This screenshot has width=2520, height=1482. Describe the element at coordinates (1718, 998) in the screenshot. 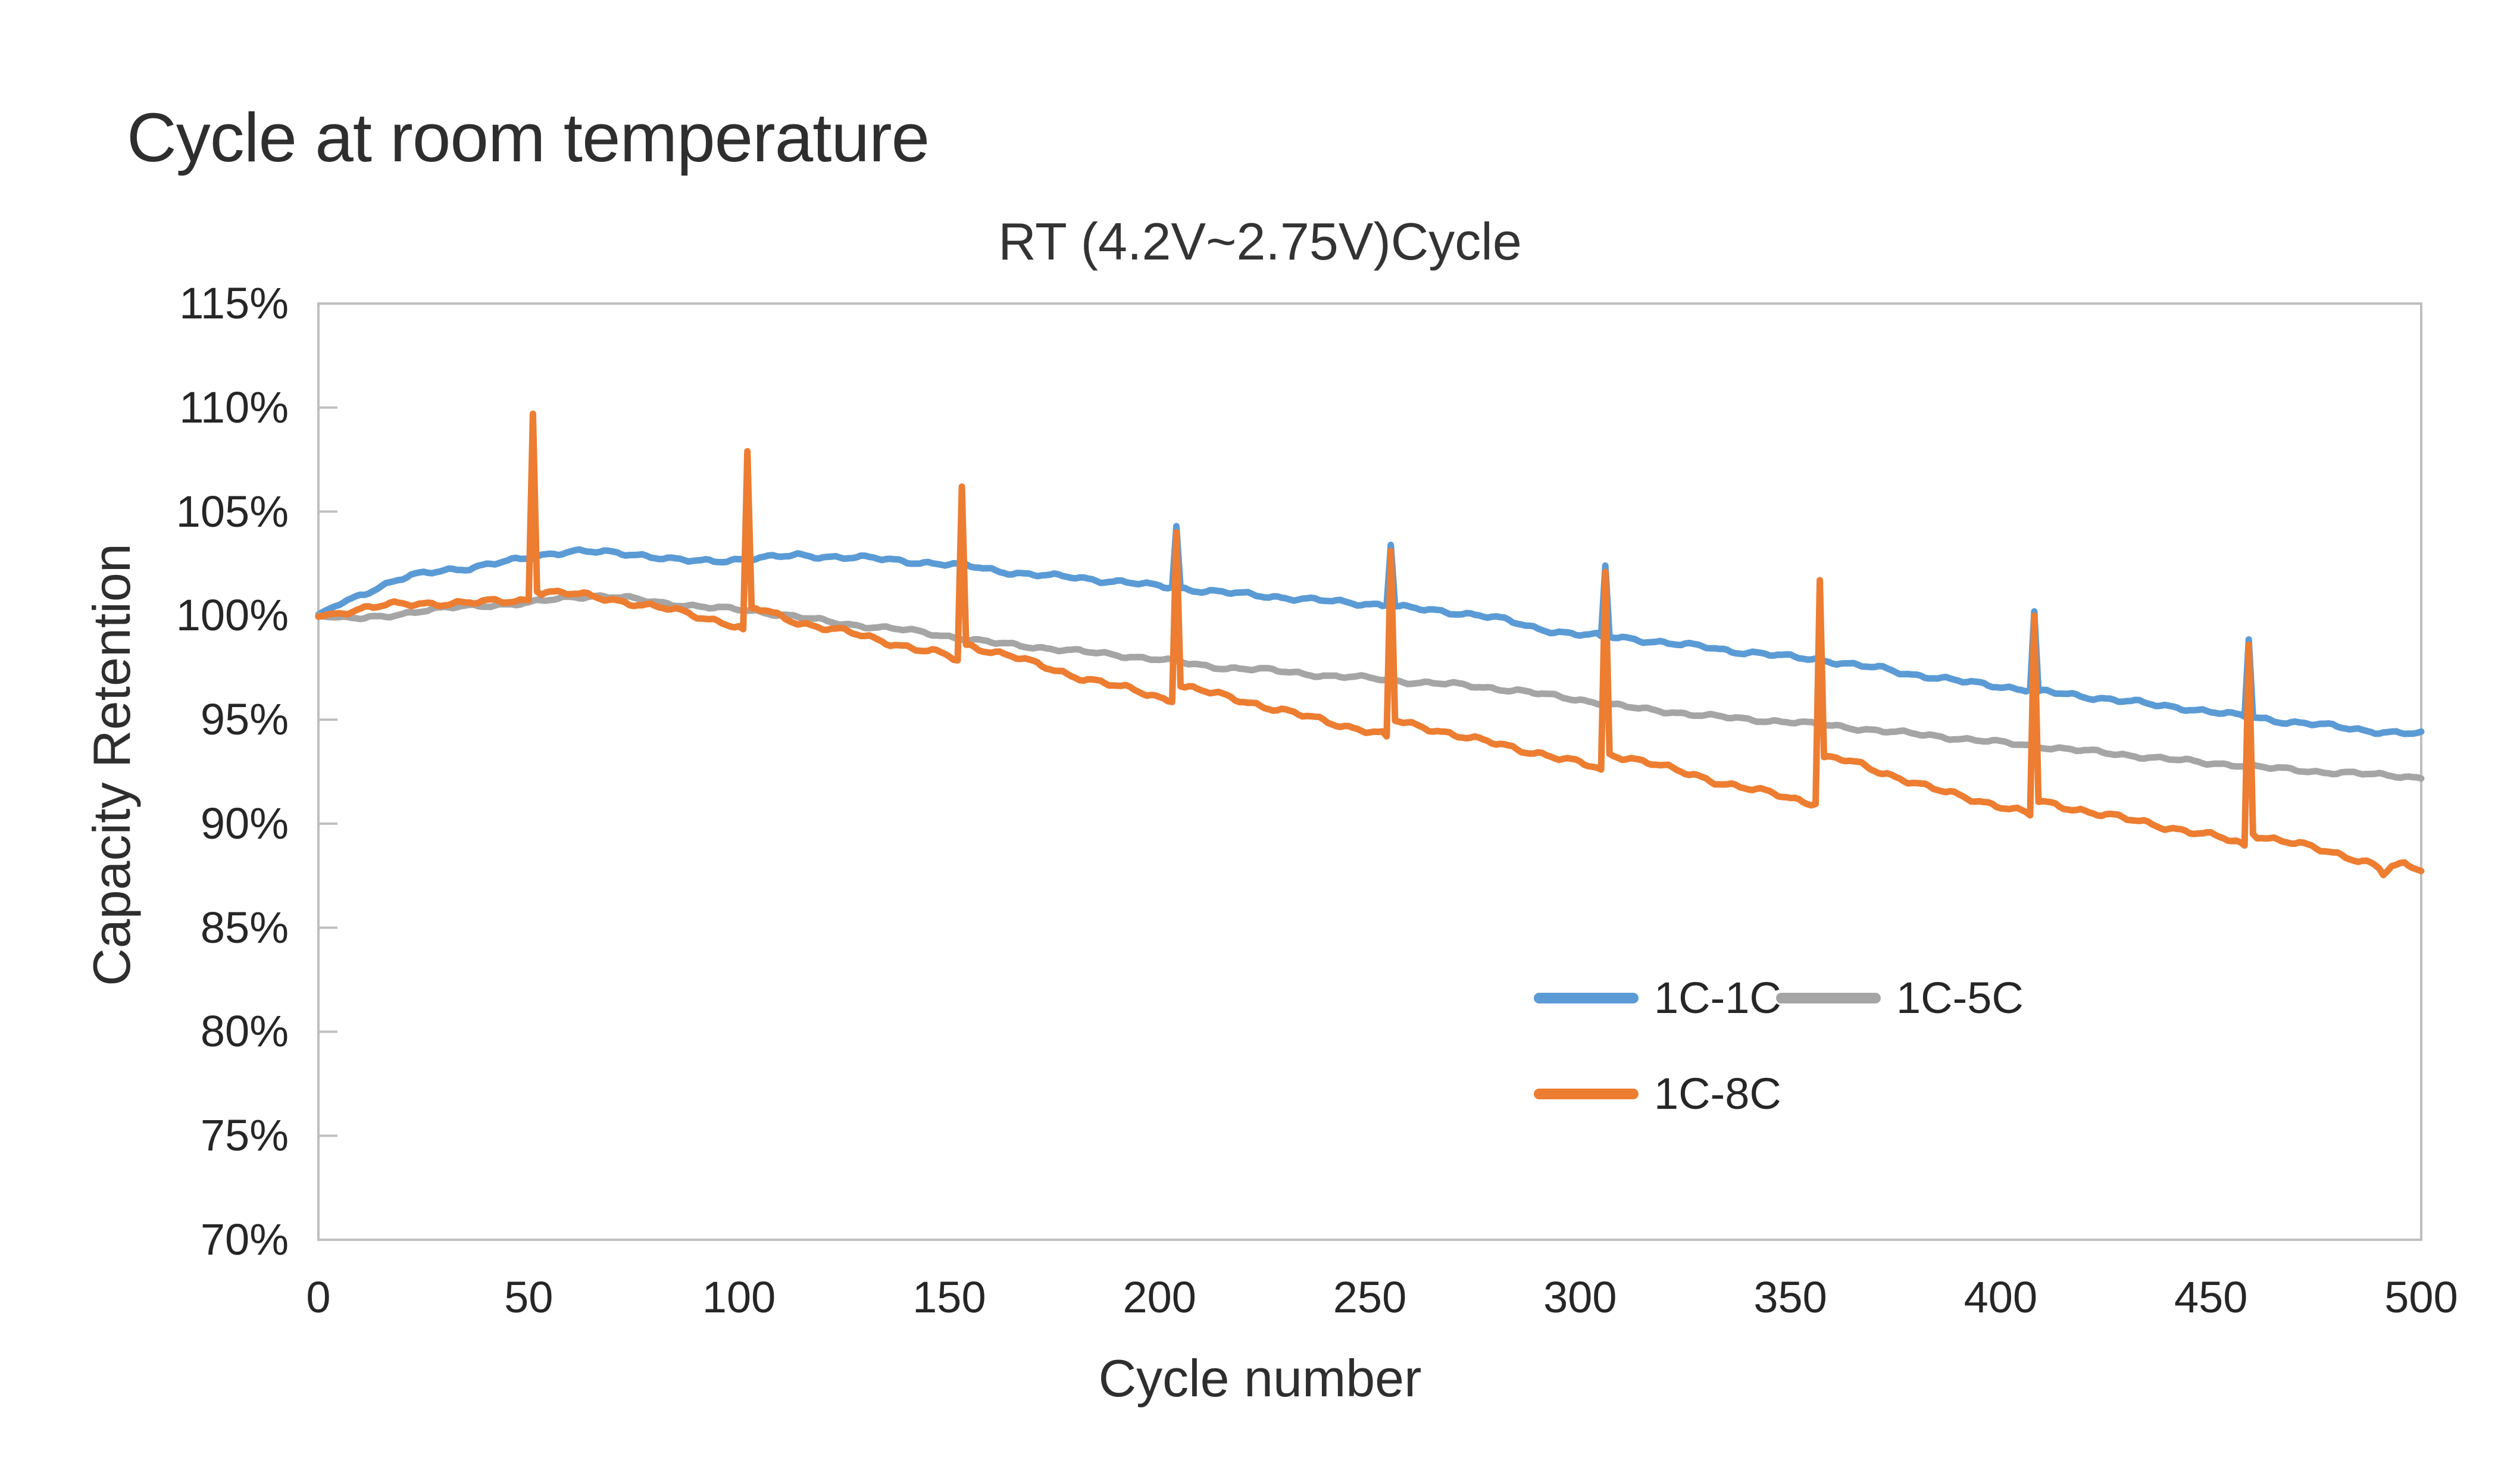

I see `legend-label: 1C-1C` at that location.